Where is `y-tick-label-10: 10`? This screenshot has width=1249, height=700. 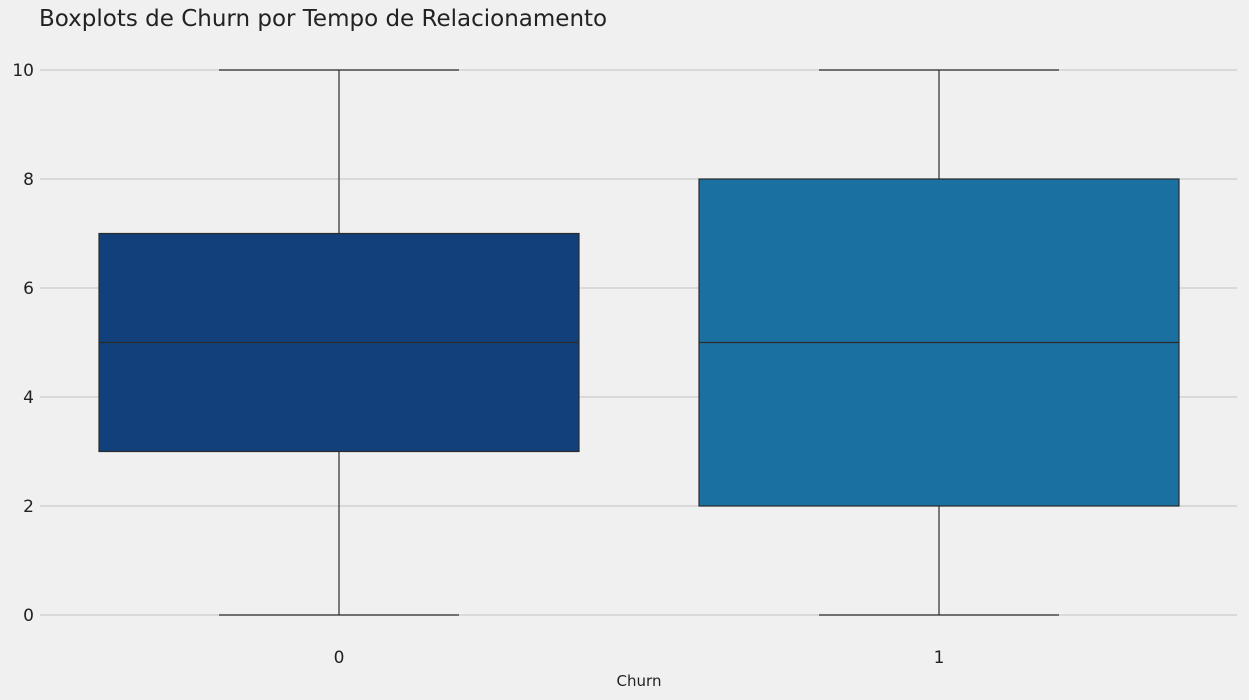
y-tick-label-10: 10 is located at coordinates (23, 71).